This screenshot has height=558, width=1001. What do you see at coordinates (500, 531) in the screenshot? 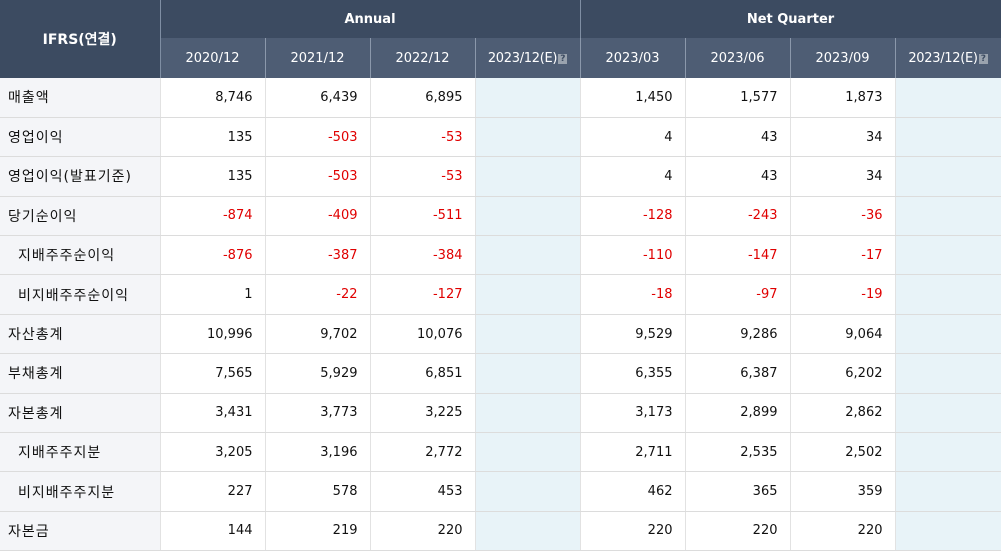
I see `table-row: 자본금 144 219 220 220 220 220` at bounding box center [500, 531].